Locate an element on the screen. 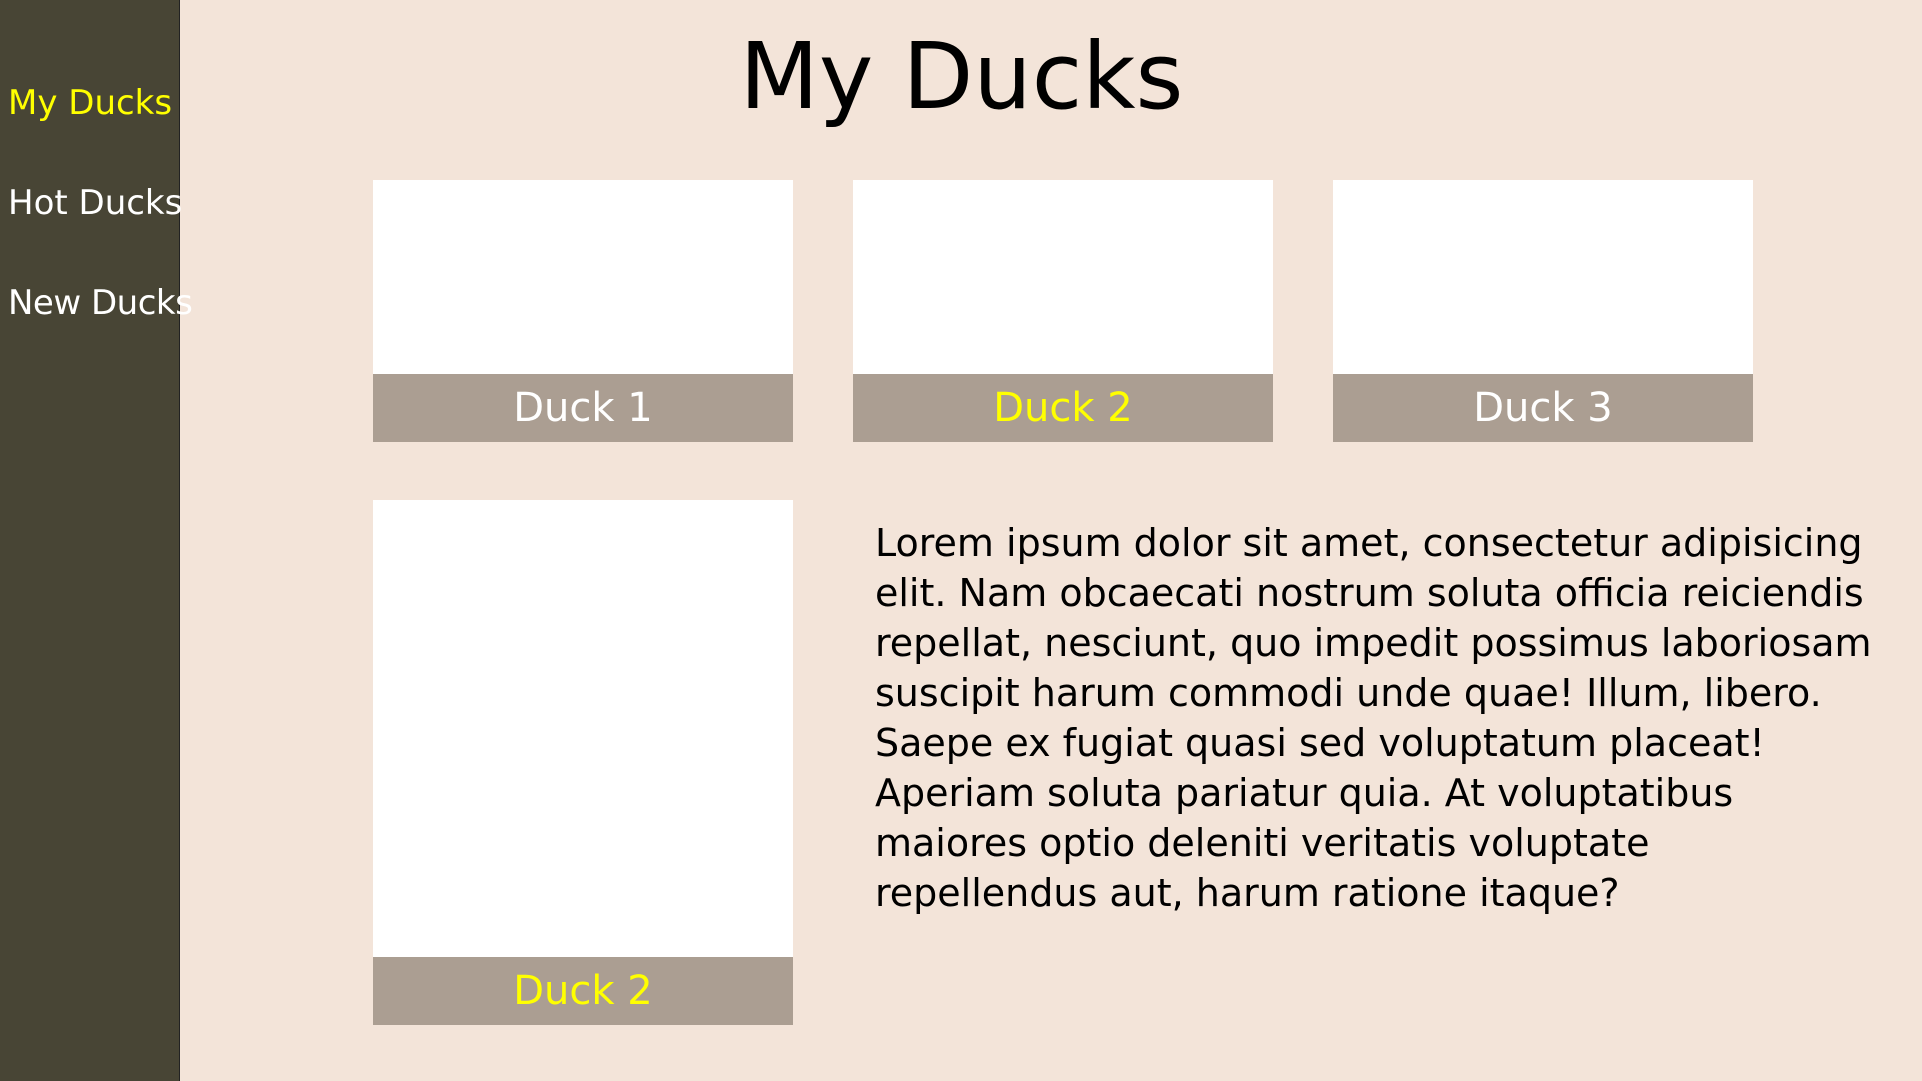  duck-card-3: Duck 3 is located at coordinates (1543, 311).